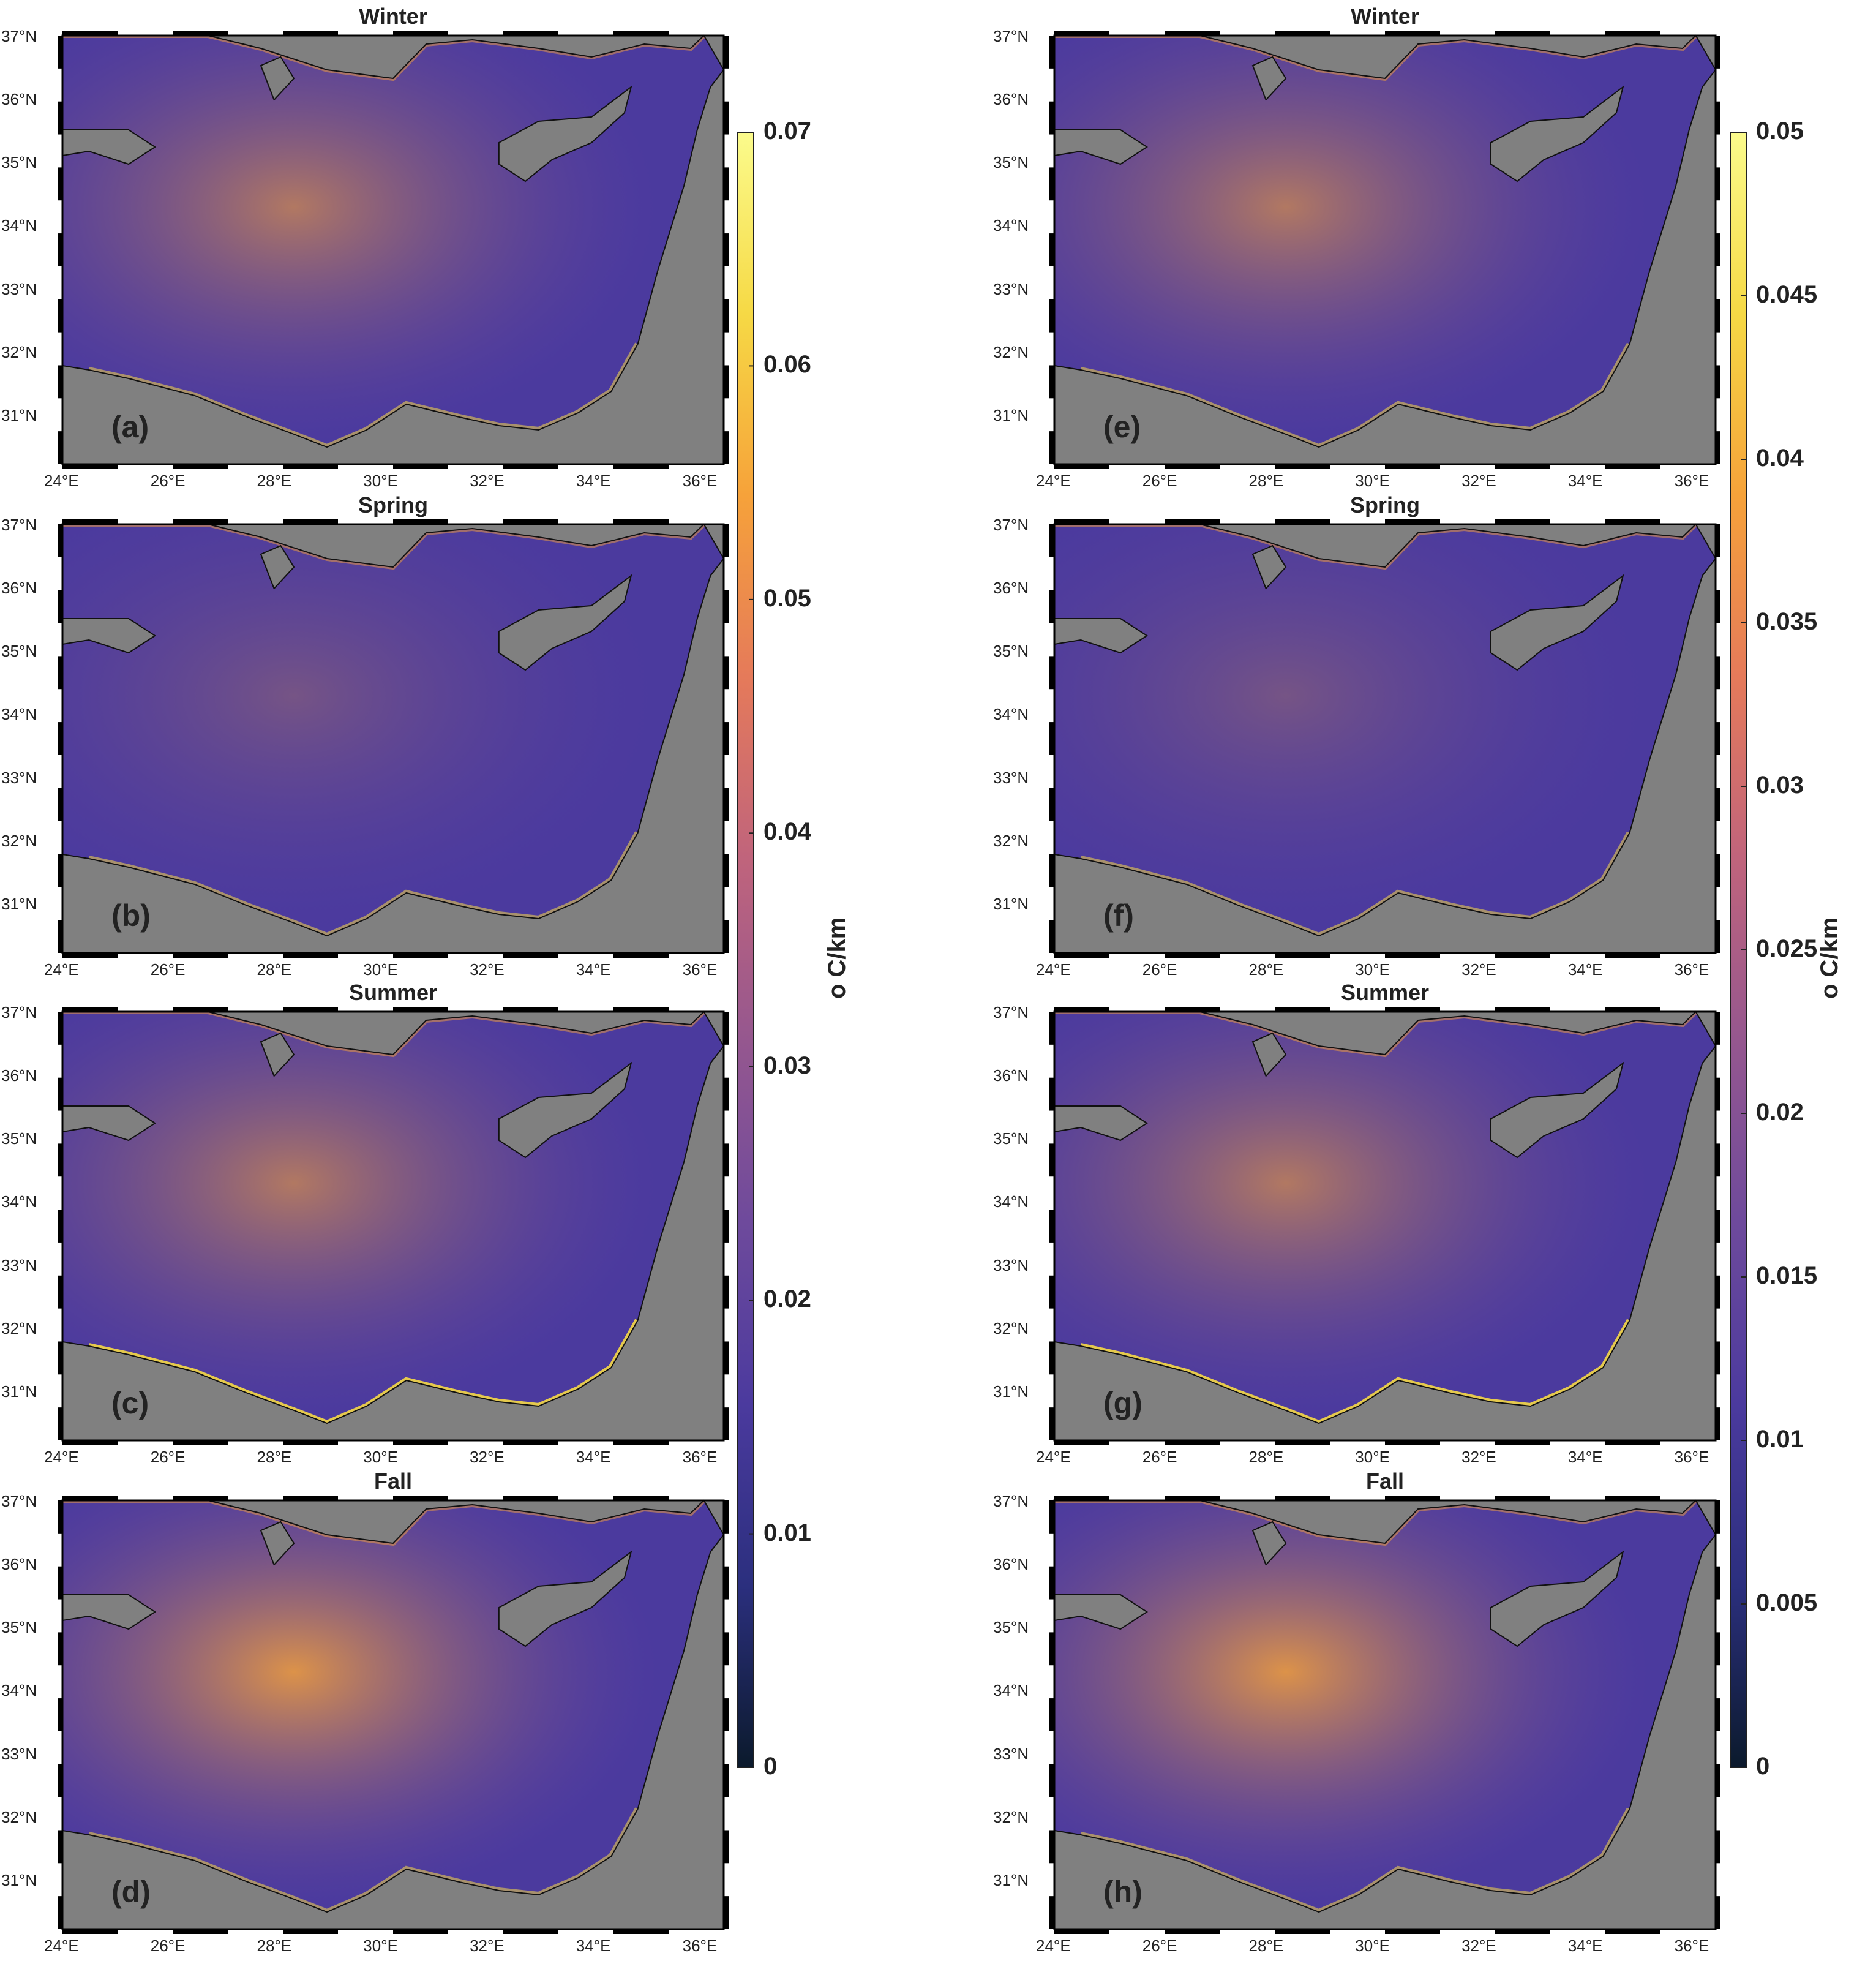  Describe the element at coordinates (746, 950) in the screenshot. I see `colorbar-left` at that location.